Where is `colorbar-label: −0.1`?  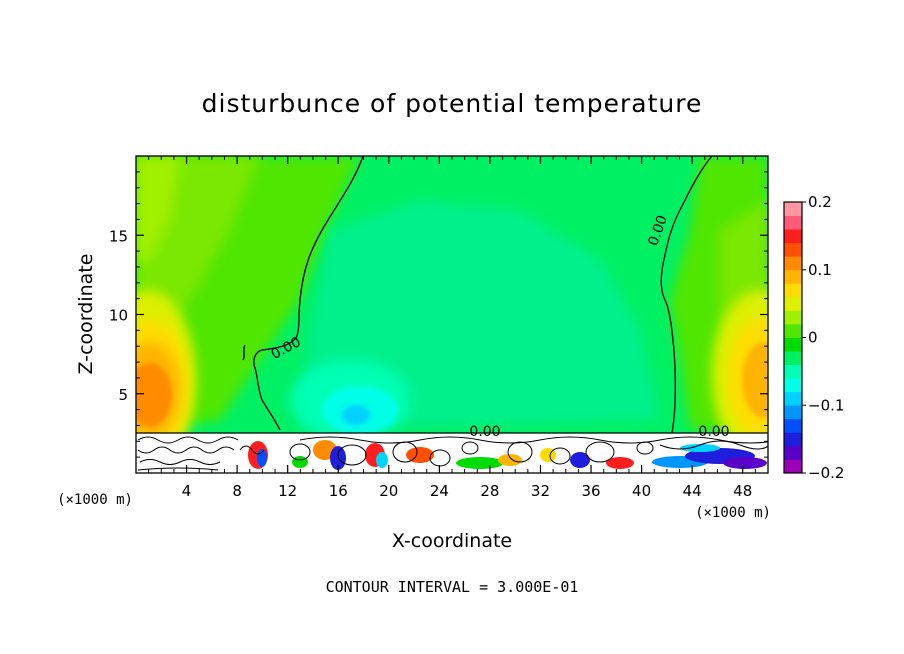 colorbar-label: −0.1 is located at coordinates (826, 405).